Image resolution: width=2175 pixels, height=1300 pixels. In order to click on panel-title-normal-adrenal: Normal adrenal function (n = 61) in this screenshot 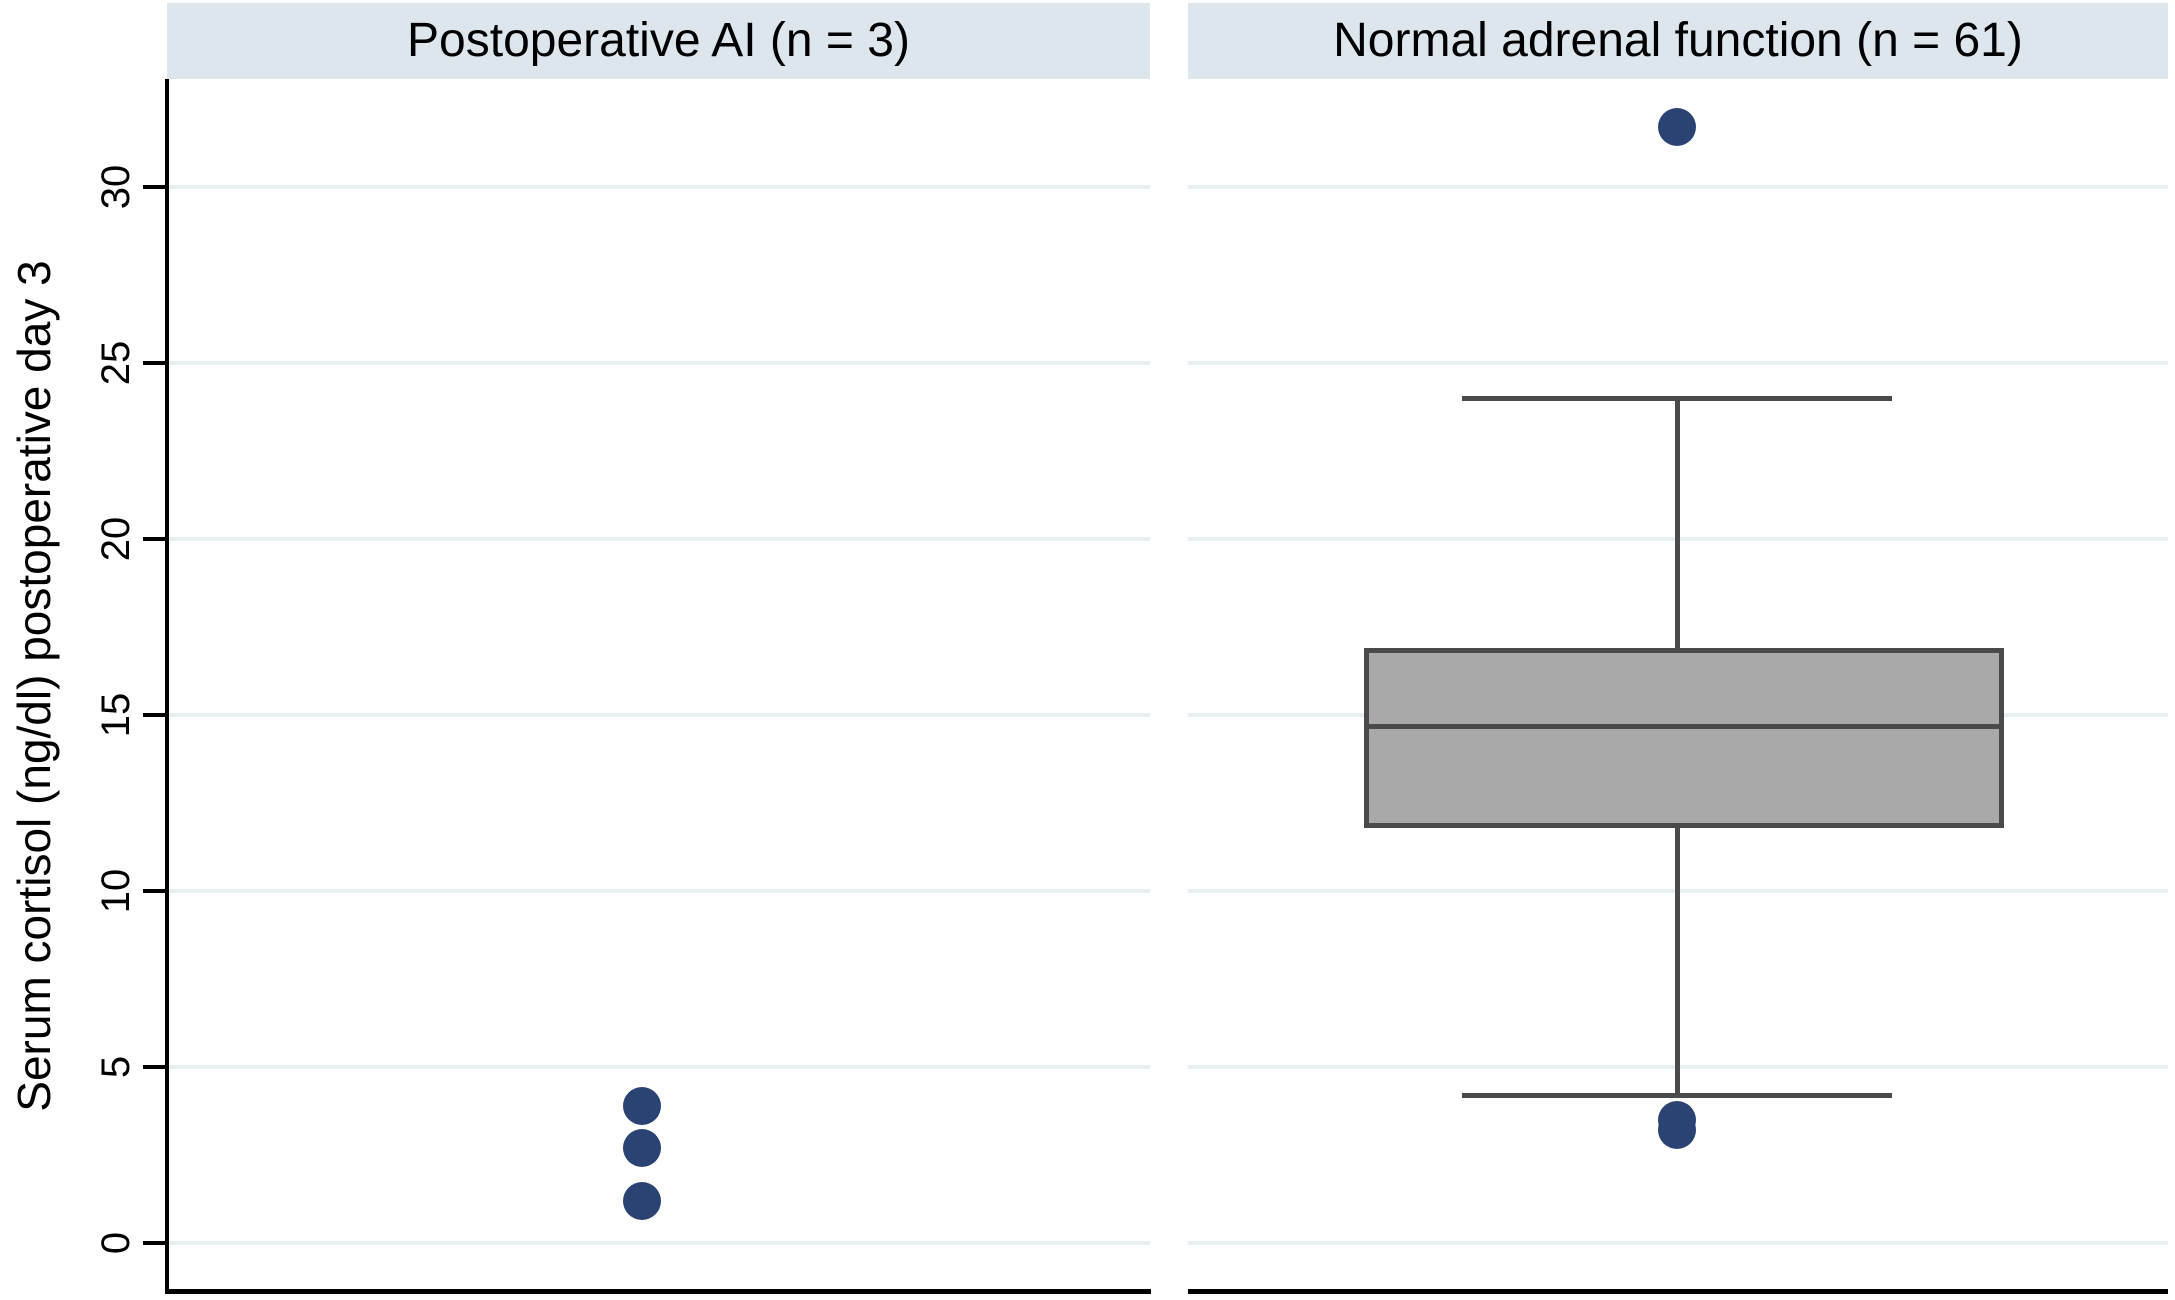, I will do `click(1678, 40)`.